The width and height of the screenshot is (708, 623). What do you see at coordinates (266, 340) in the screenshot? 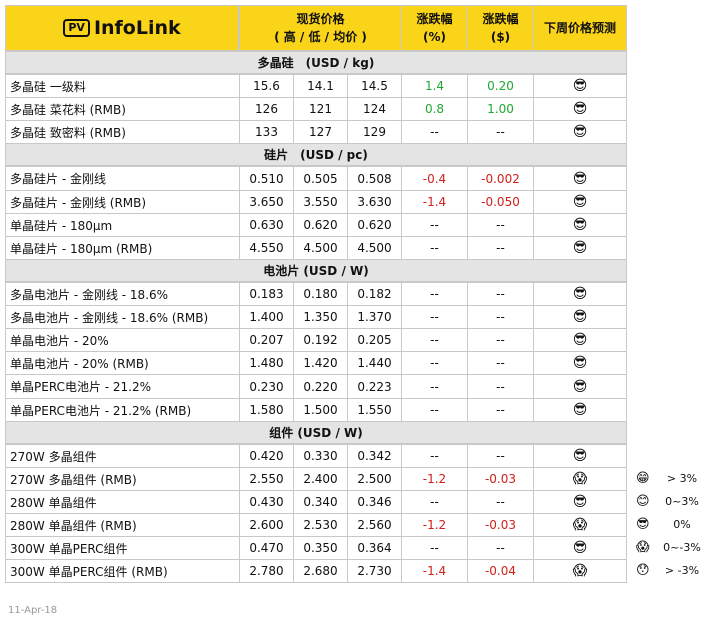
I see `price-high: 0.207` at bounding box center [266, 340].